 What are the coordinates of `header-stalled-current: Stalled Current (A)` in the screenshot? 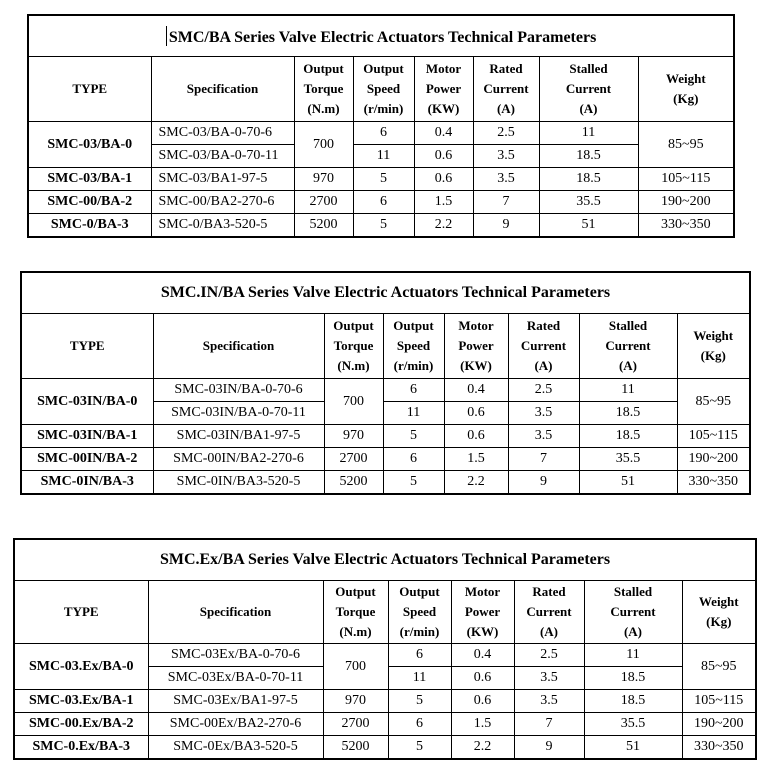 It's located at (588, 89).